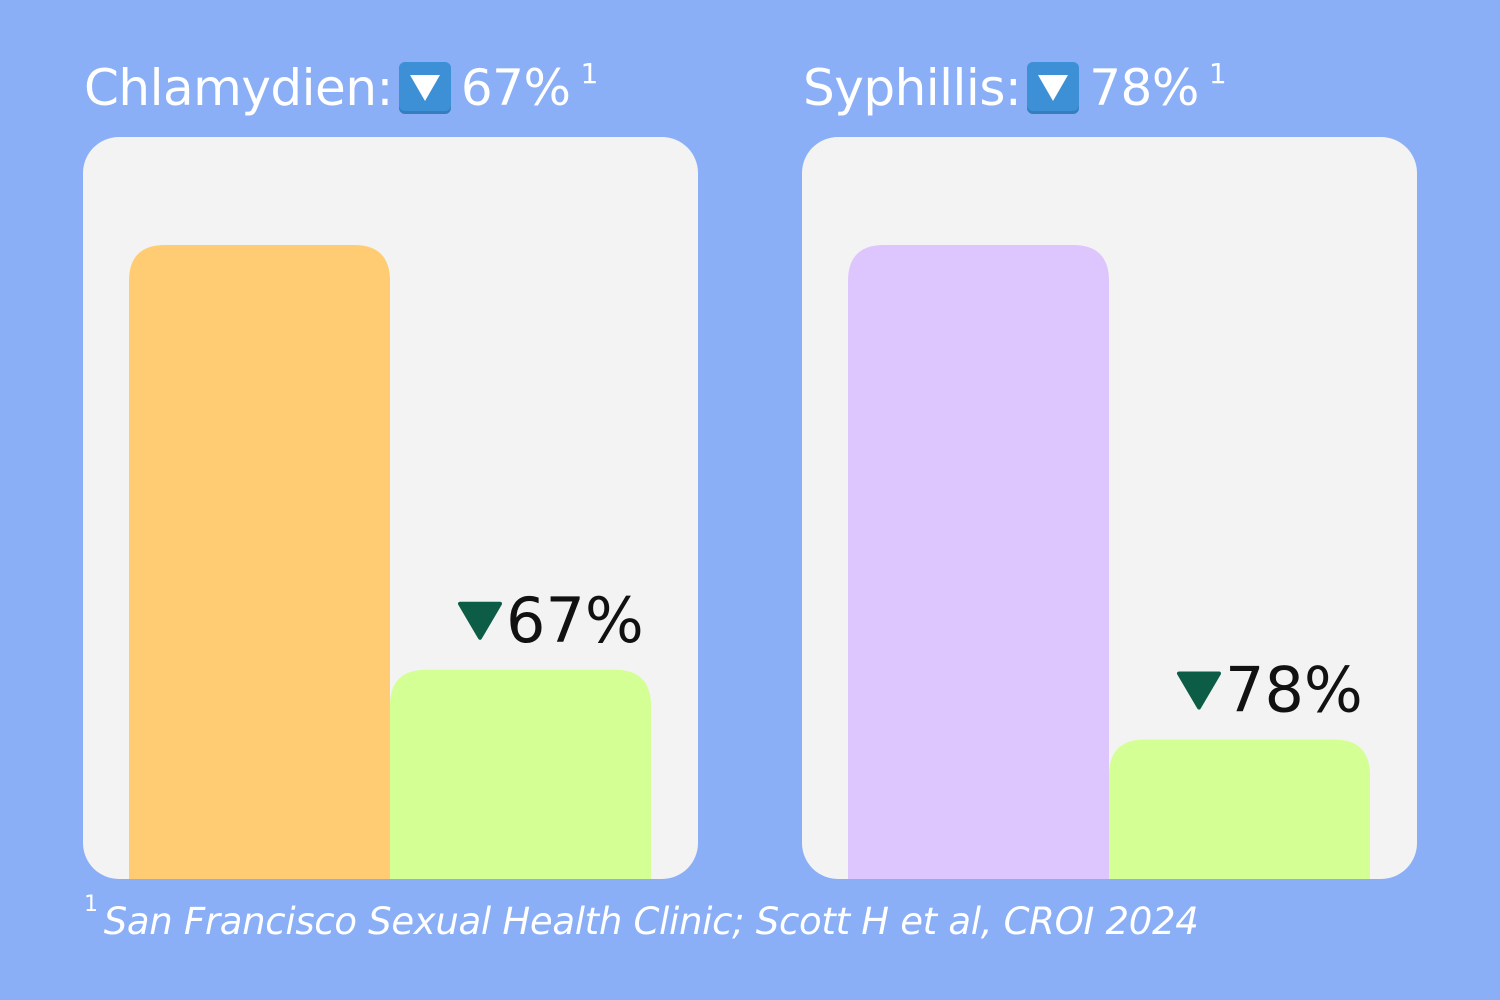 The height and width of the screenshot is (1000, 1500). I want to click on change-data-label: 78%, so click(1294, 690).